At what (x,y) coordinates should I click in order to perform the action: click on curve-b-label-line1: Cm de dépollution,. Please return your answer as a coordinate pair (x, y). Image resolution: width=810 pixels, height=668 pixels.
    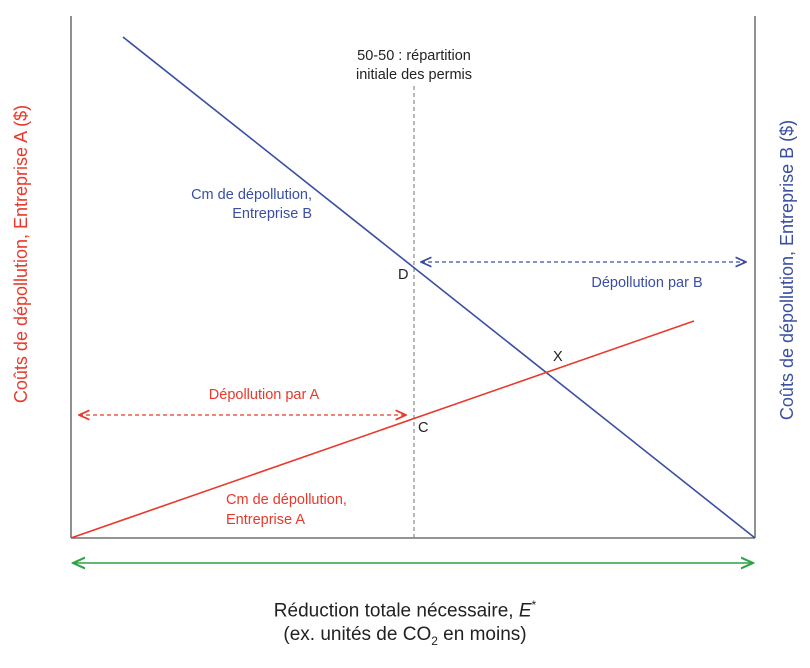
    Looking at the image, I should click on (251, 195).